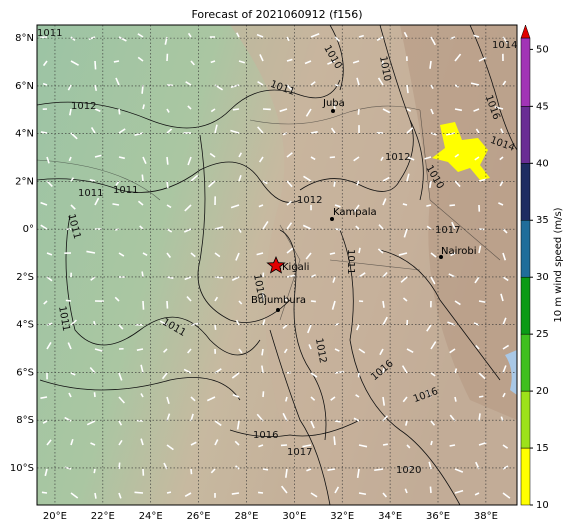 The image size is (574, 529). What do you see at coordinates (542, 334) in the screenshot?
I see `colorbar-tick-label: 25` at bounding box center [542, 334].